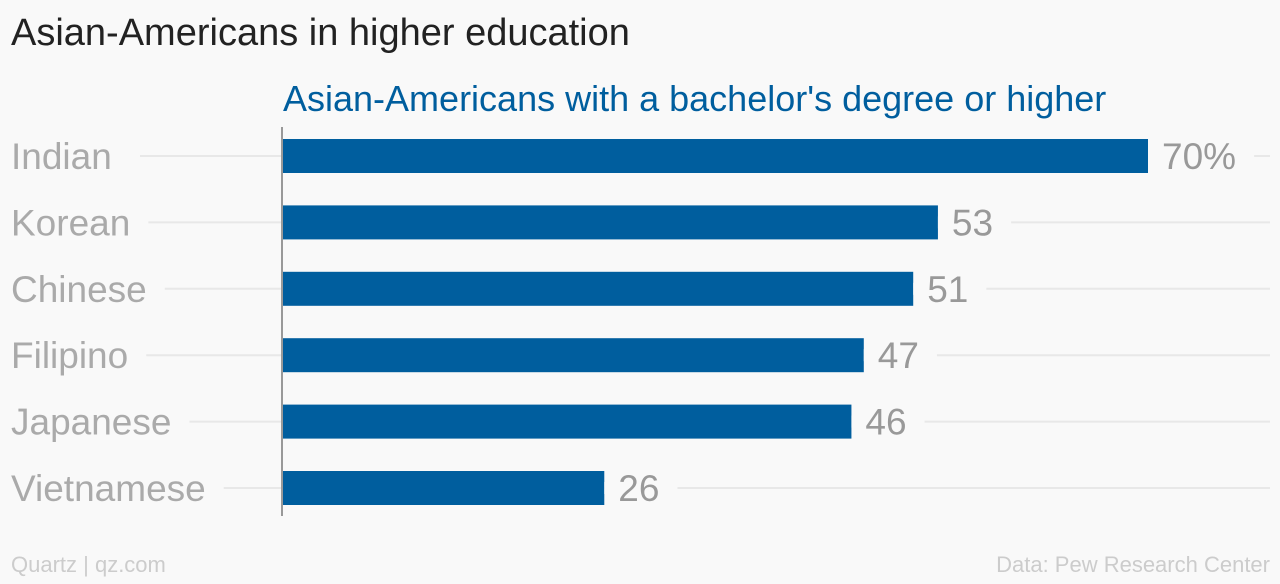 This screenshot has width=1280, height=584. What do you see at coordinates (320, 33) in the screenshot?
I see `chart-title: Asian-Americans in higher education` at bounding box center [320, 33].